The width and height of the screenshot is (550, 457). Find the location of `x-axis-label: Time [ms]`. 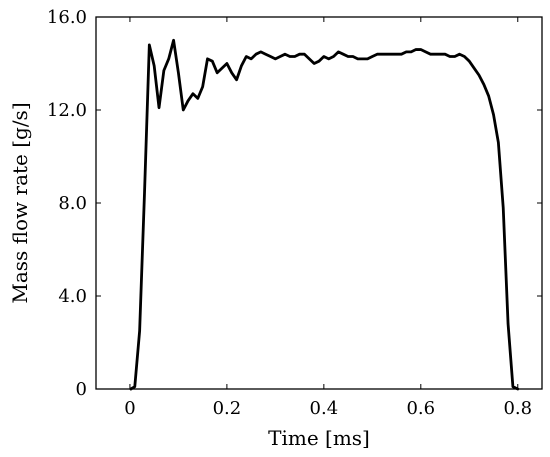

x-axis-label: Time [ms] is located at coordinates (319, 438).